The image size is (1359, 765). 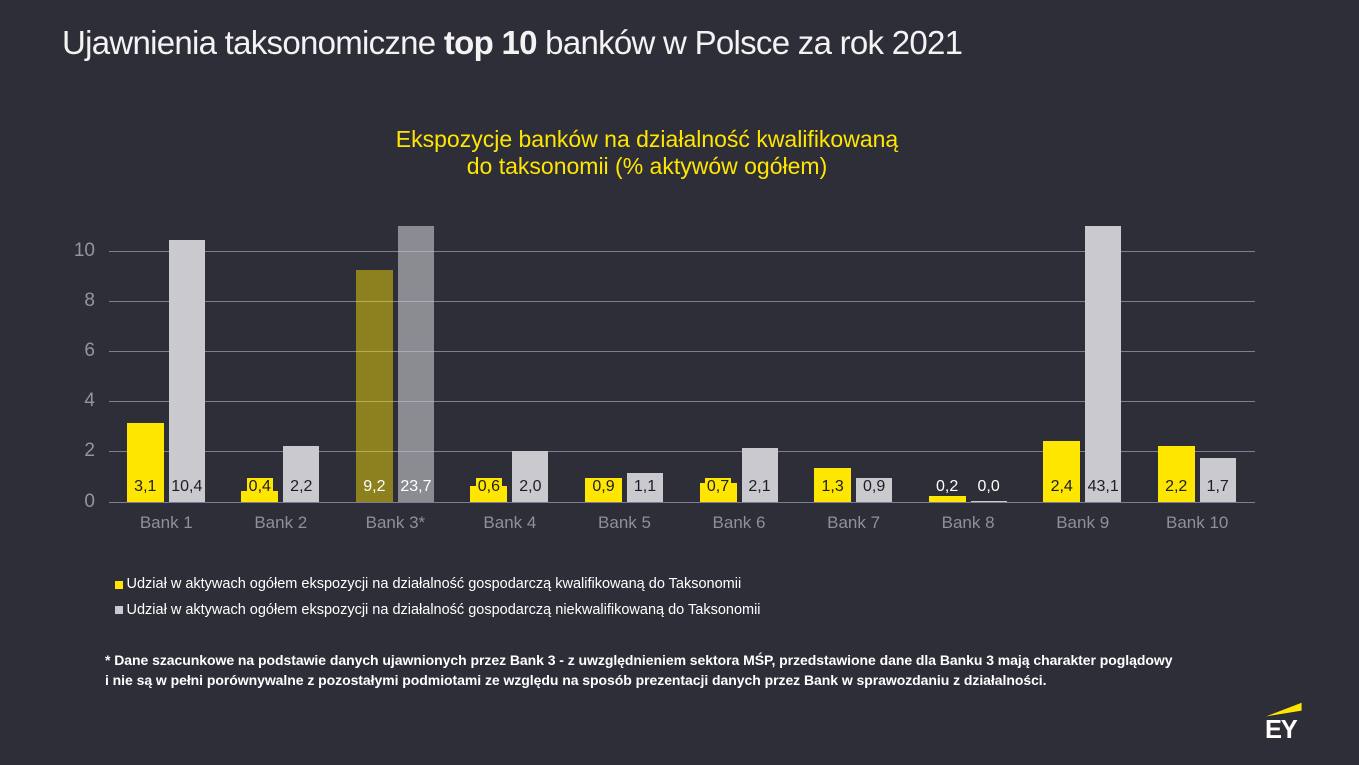 I want to click on svg-text: EY, so click(x=1281, y=729).